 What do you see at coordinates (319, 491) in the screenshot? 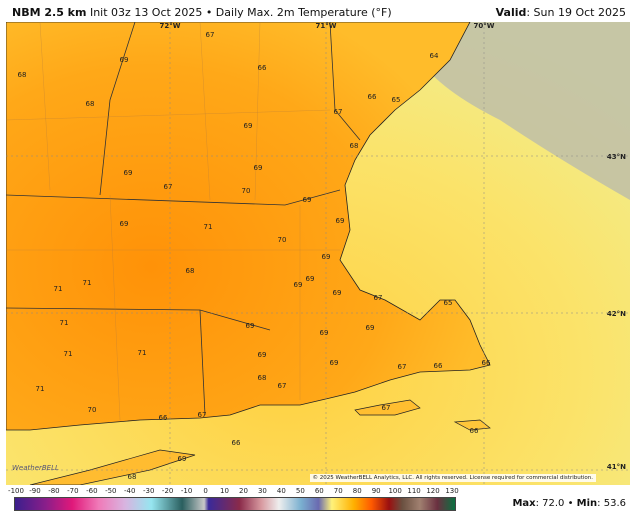
I see `colorbar-tick: 60` at bounding box center [319, 491].